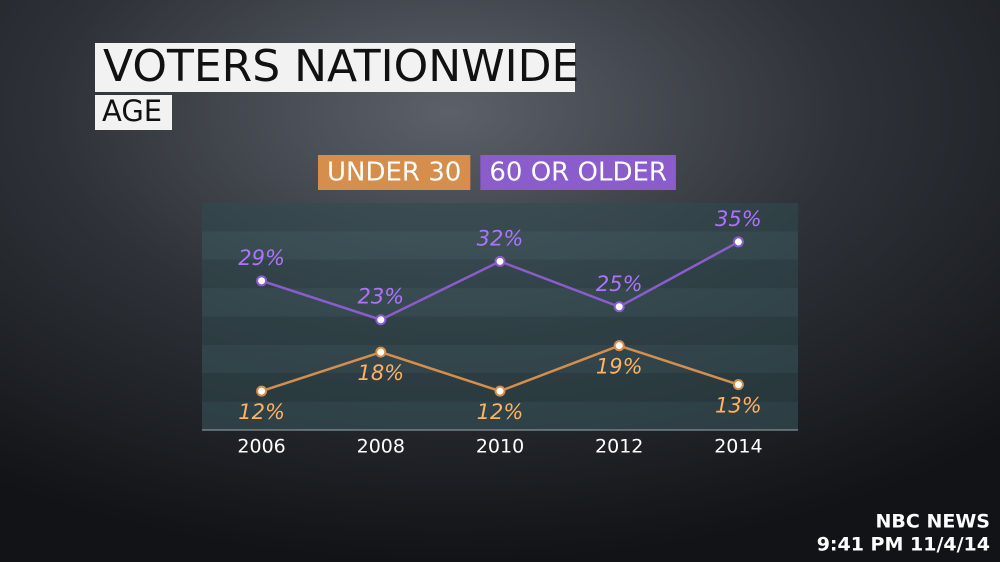 The image size is (1000, 562). What do you see at coordinates (261, 447) in the screenshot?
I see `x-tick-label: 2006` at bounding box center [261, 447].